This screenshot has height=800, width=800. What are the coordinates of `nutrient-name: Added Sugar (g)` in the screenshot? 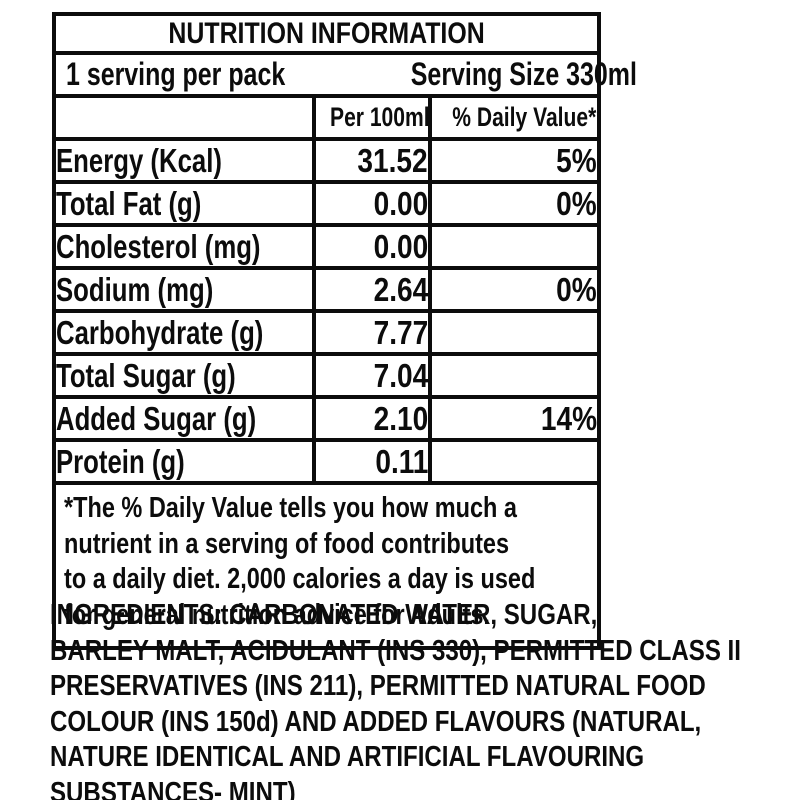 It's located at (156, 418).